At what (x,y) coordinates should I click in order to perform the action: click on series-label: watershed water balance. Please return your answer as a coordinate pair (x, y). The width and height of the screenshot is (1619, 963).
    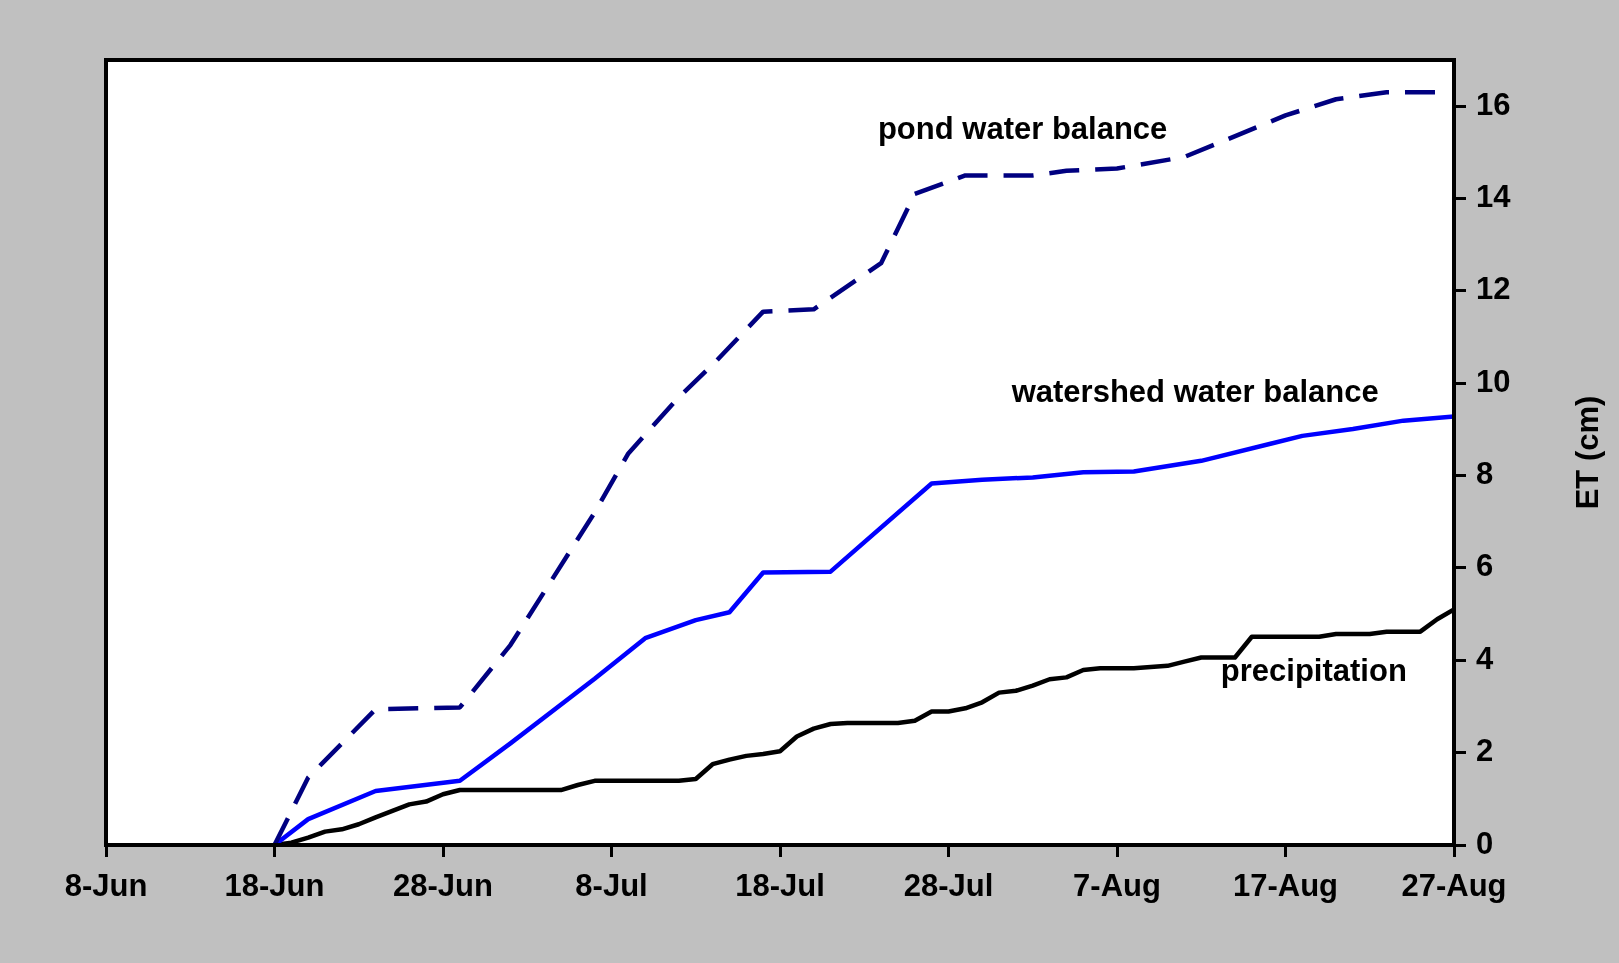
    Looking at the image, I should click on (1194, 392).